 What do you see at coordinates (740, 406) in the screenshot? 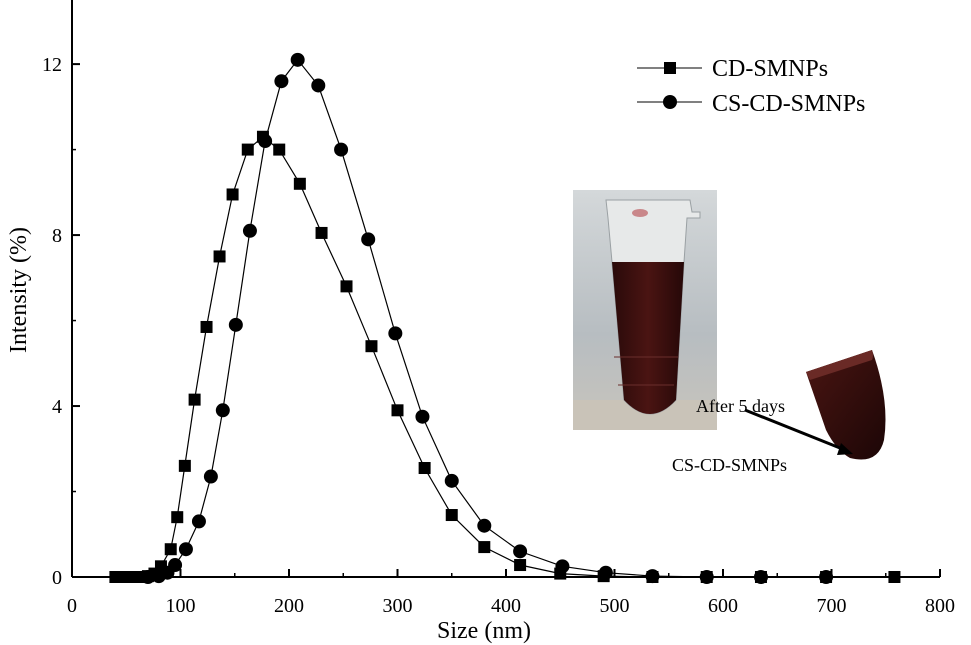
I see `annotation-after-5-days: After 5 days` at bounding box center [740, 406].